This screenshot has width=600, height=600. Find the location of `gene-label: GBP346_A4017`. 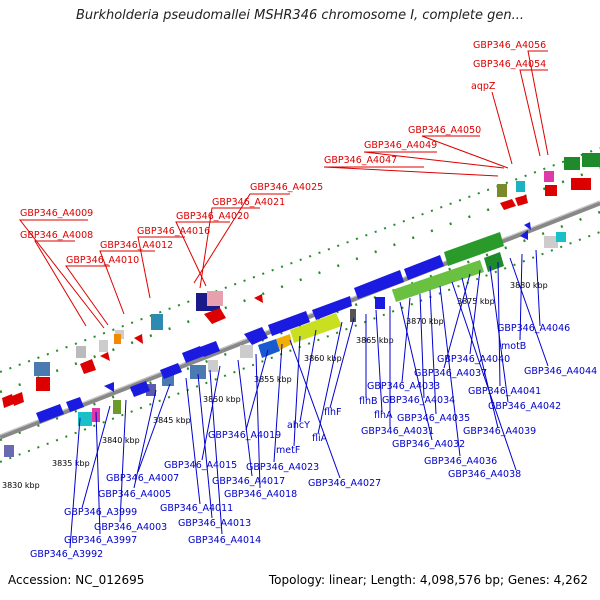

gene-label: GBP346_A4017 is located at coordinates (248, 481).